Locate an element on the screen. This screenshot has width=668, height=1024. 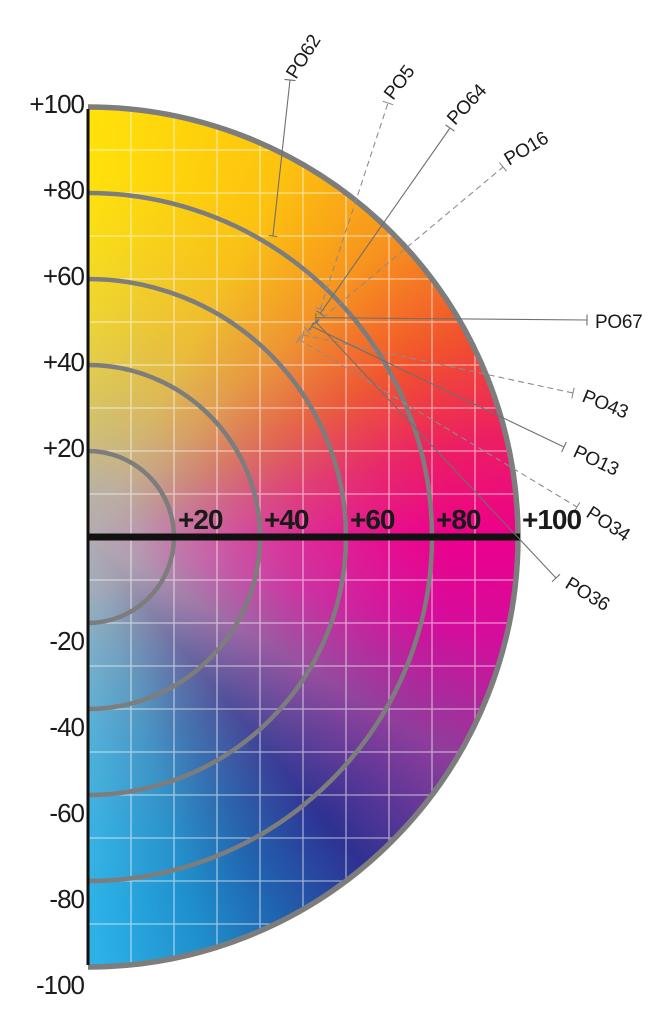
leader-PO5 is located at coordinates (354, 206).